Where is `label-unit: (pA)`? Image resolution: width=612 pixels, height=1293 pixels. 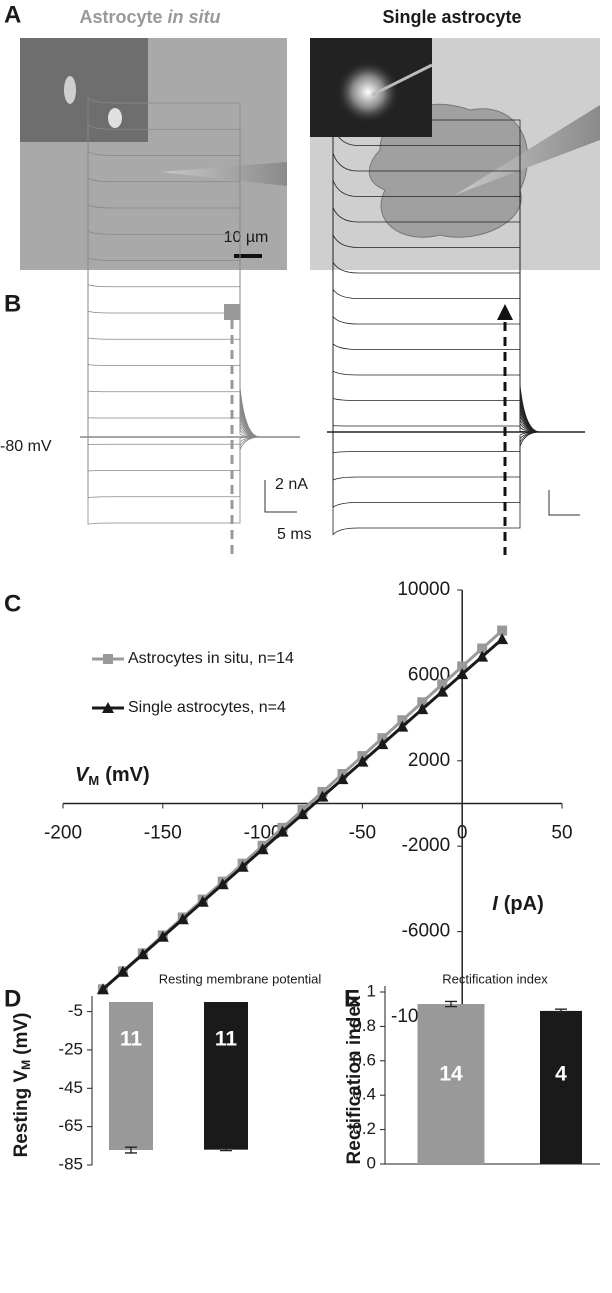
label-unit: (pA) is located at coordinates (524, 904).